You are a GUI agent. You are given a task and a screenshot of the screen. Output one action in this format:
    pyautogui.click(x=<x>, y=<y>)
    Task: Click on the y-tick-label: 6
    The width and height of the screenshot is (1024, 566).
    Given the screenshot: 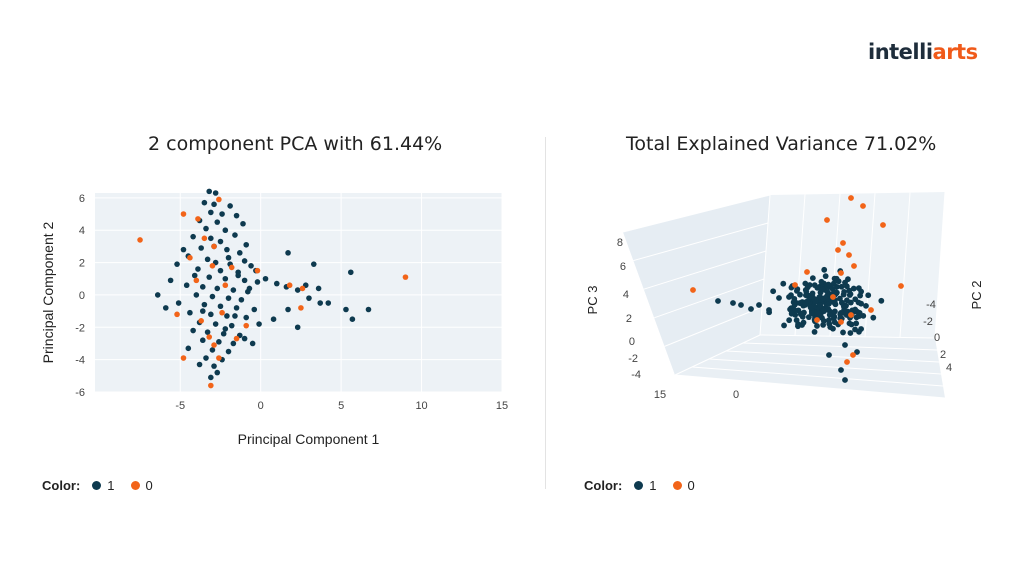 What is the action you would take?
    pyautogui.click(x=82, y=199)
    